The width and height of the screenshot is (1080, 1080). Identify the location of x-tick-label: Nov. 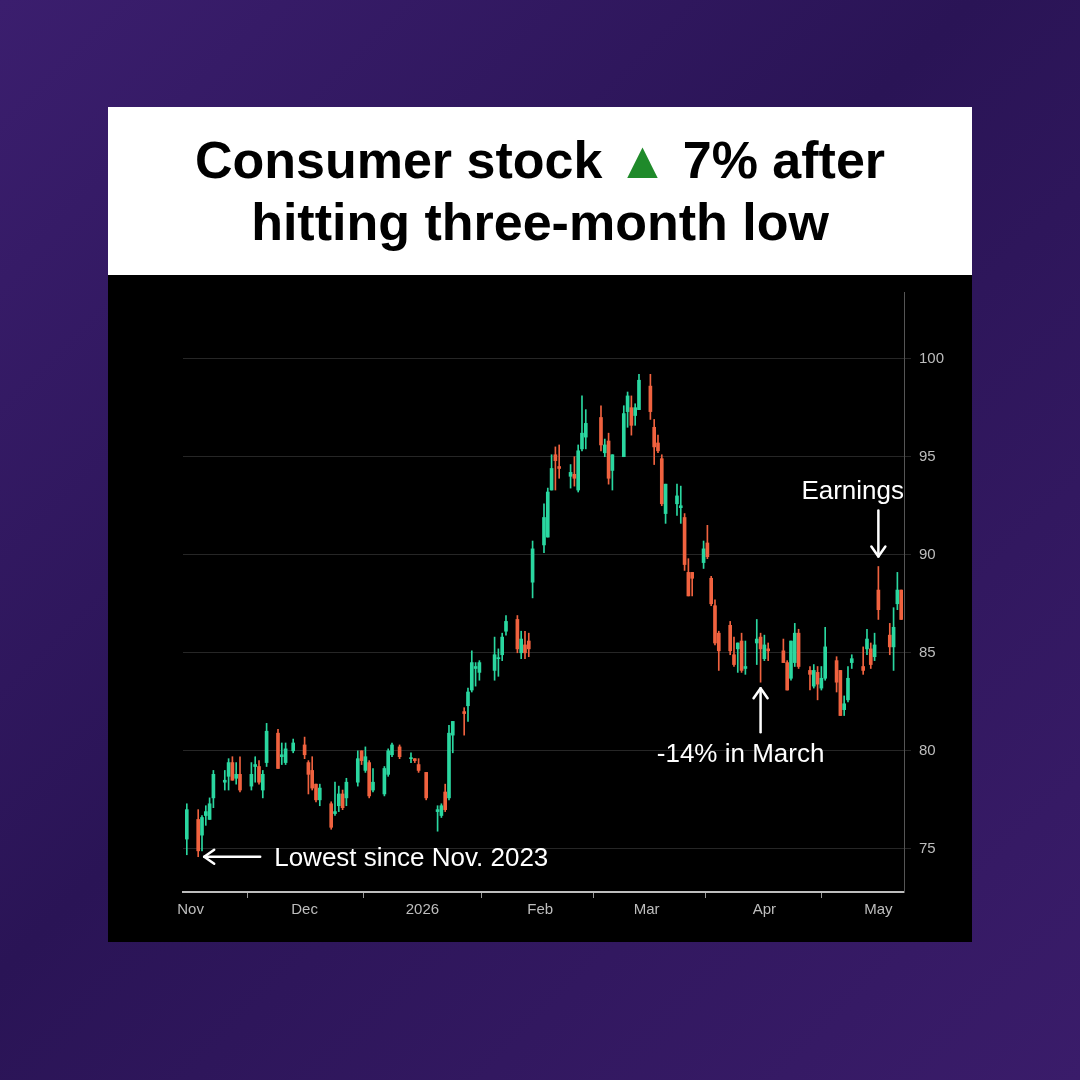
(191, 909).